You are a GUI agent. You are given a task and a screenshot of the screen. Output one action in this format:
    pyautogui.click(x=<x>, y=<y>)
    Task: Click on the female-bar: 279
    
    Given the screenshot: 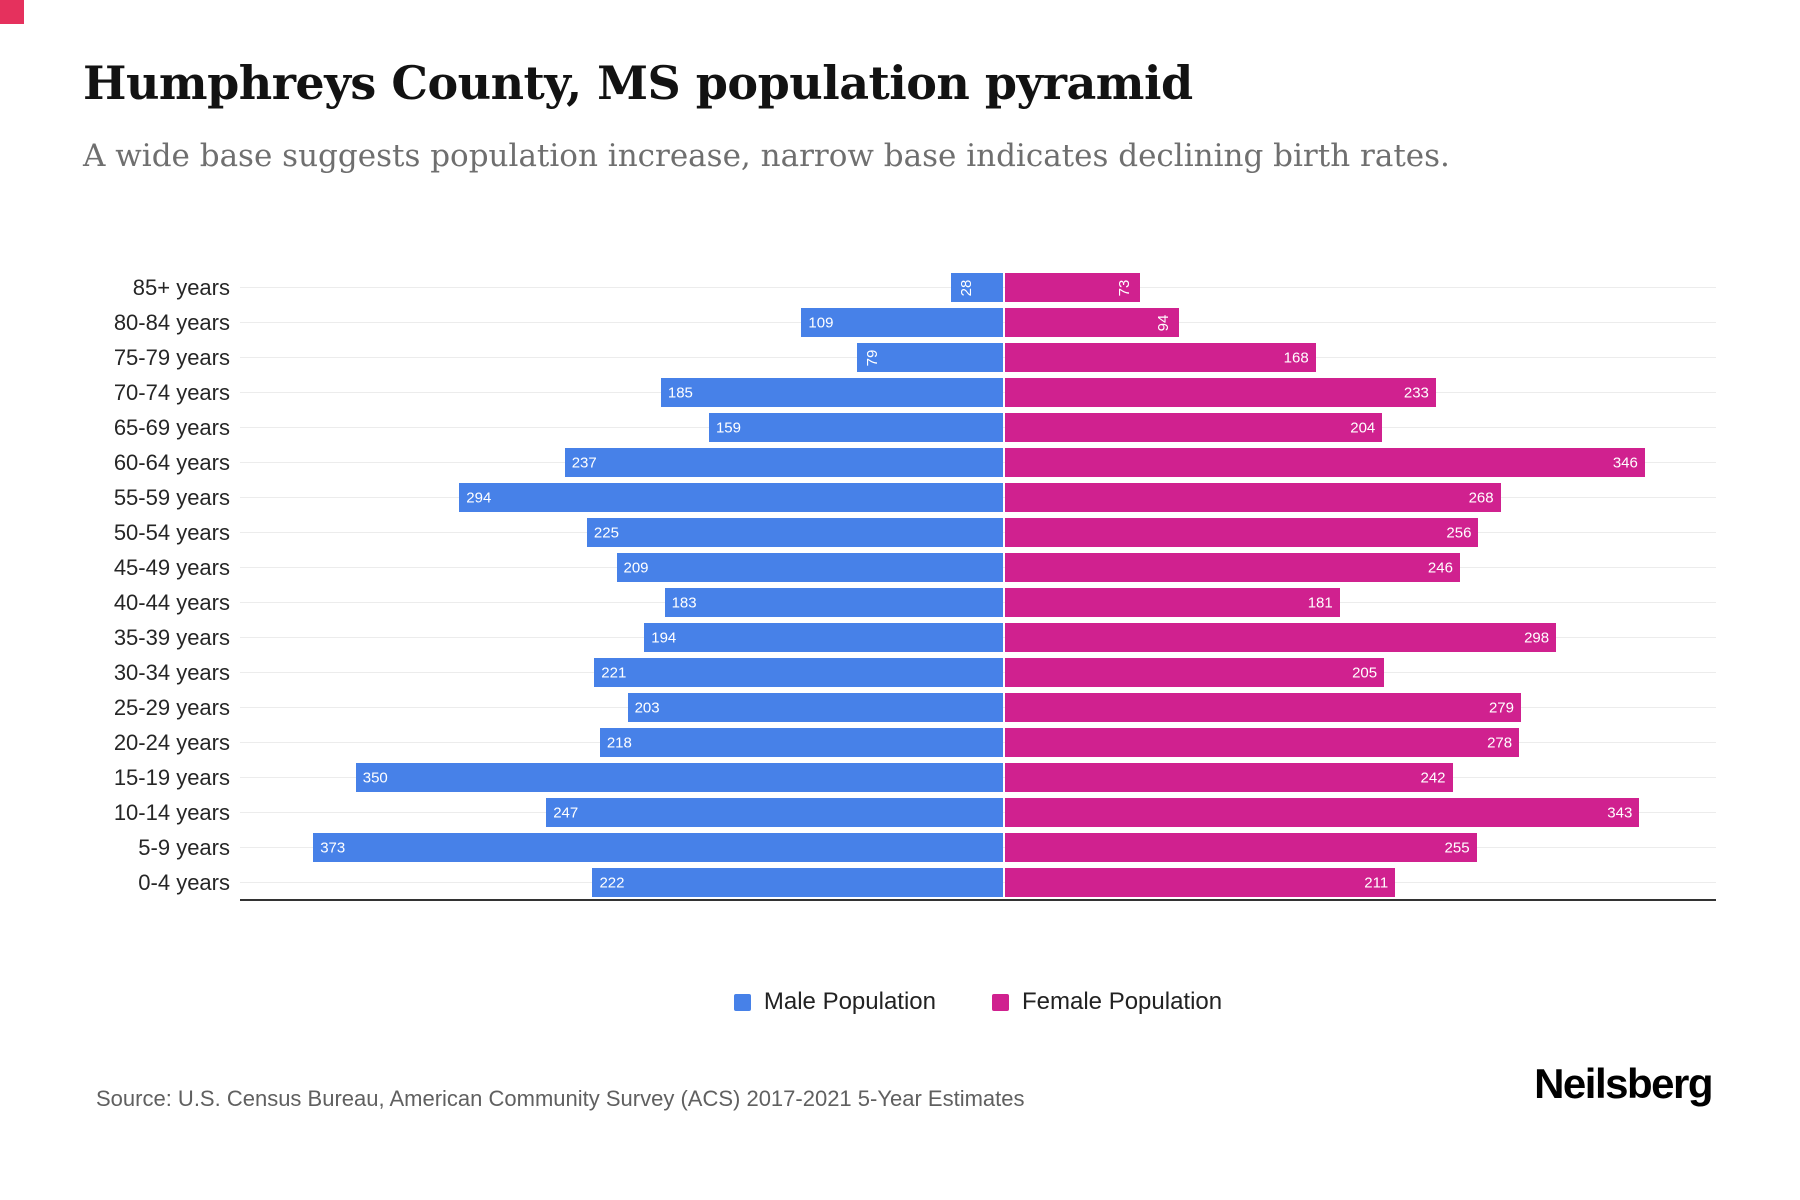 What is the action you would take?
    pyautogui.click(x=1263, y=707)
    